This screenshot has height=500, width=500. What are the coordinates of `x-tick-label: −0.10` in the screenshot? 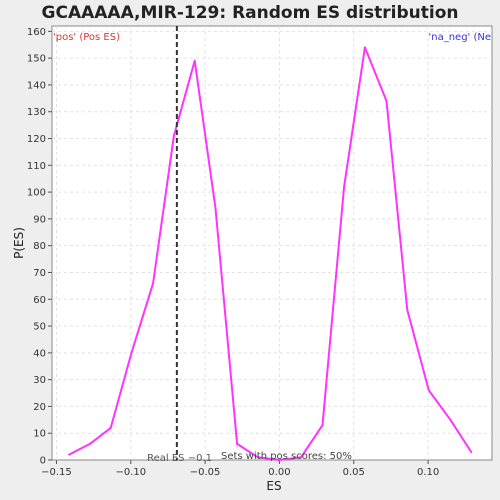 It's located at (130, 472).